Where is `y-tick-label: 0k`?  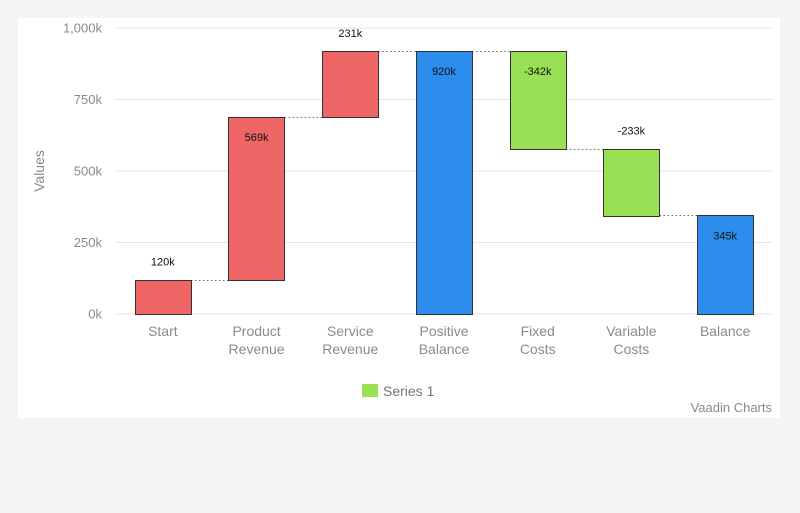 y-tick-label: 0k is located at coordinates (95, 314).